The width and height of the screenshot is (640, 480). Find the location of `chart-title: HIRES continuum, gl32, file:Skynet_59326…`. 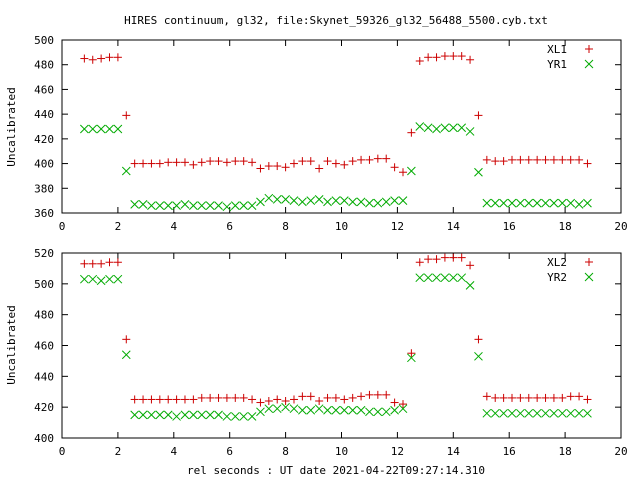

chart-title: HIRES continuum, gl32, file:Skynet_59326… is located at coordinates (336, 20).